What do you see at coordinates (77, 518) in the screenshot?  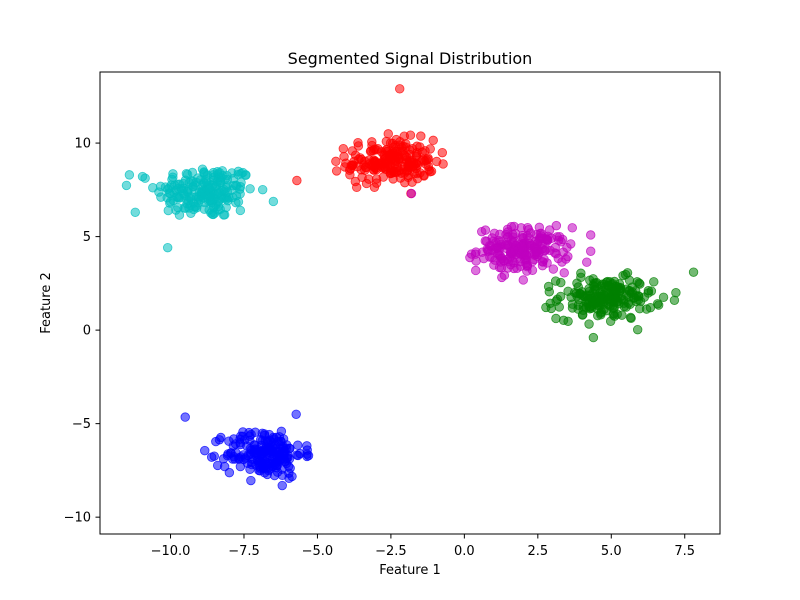 I see `y-tick-label: −10` at bounding box center [77, 518].